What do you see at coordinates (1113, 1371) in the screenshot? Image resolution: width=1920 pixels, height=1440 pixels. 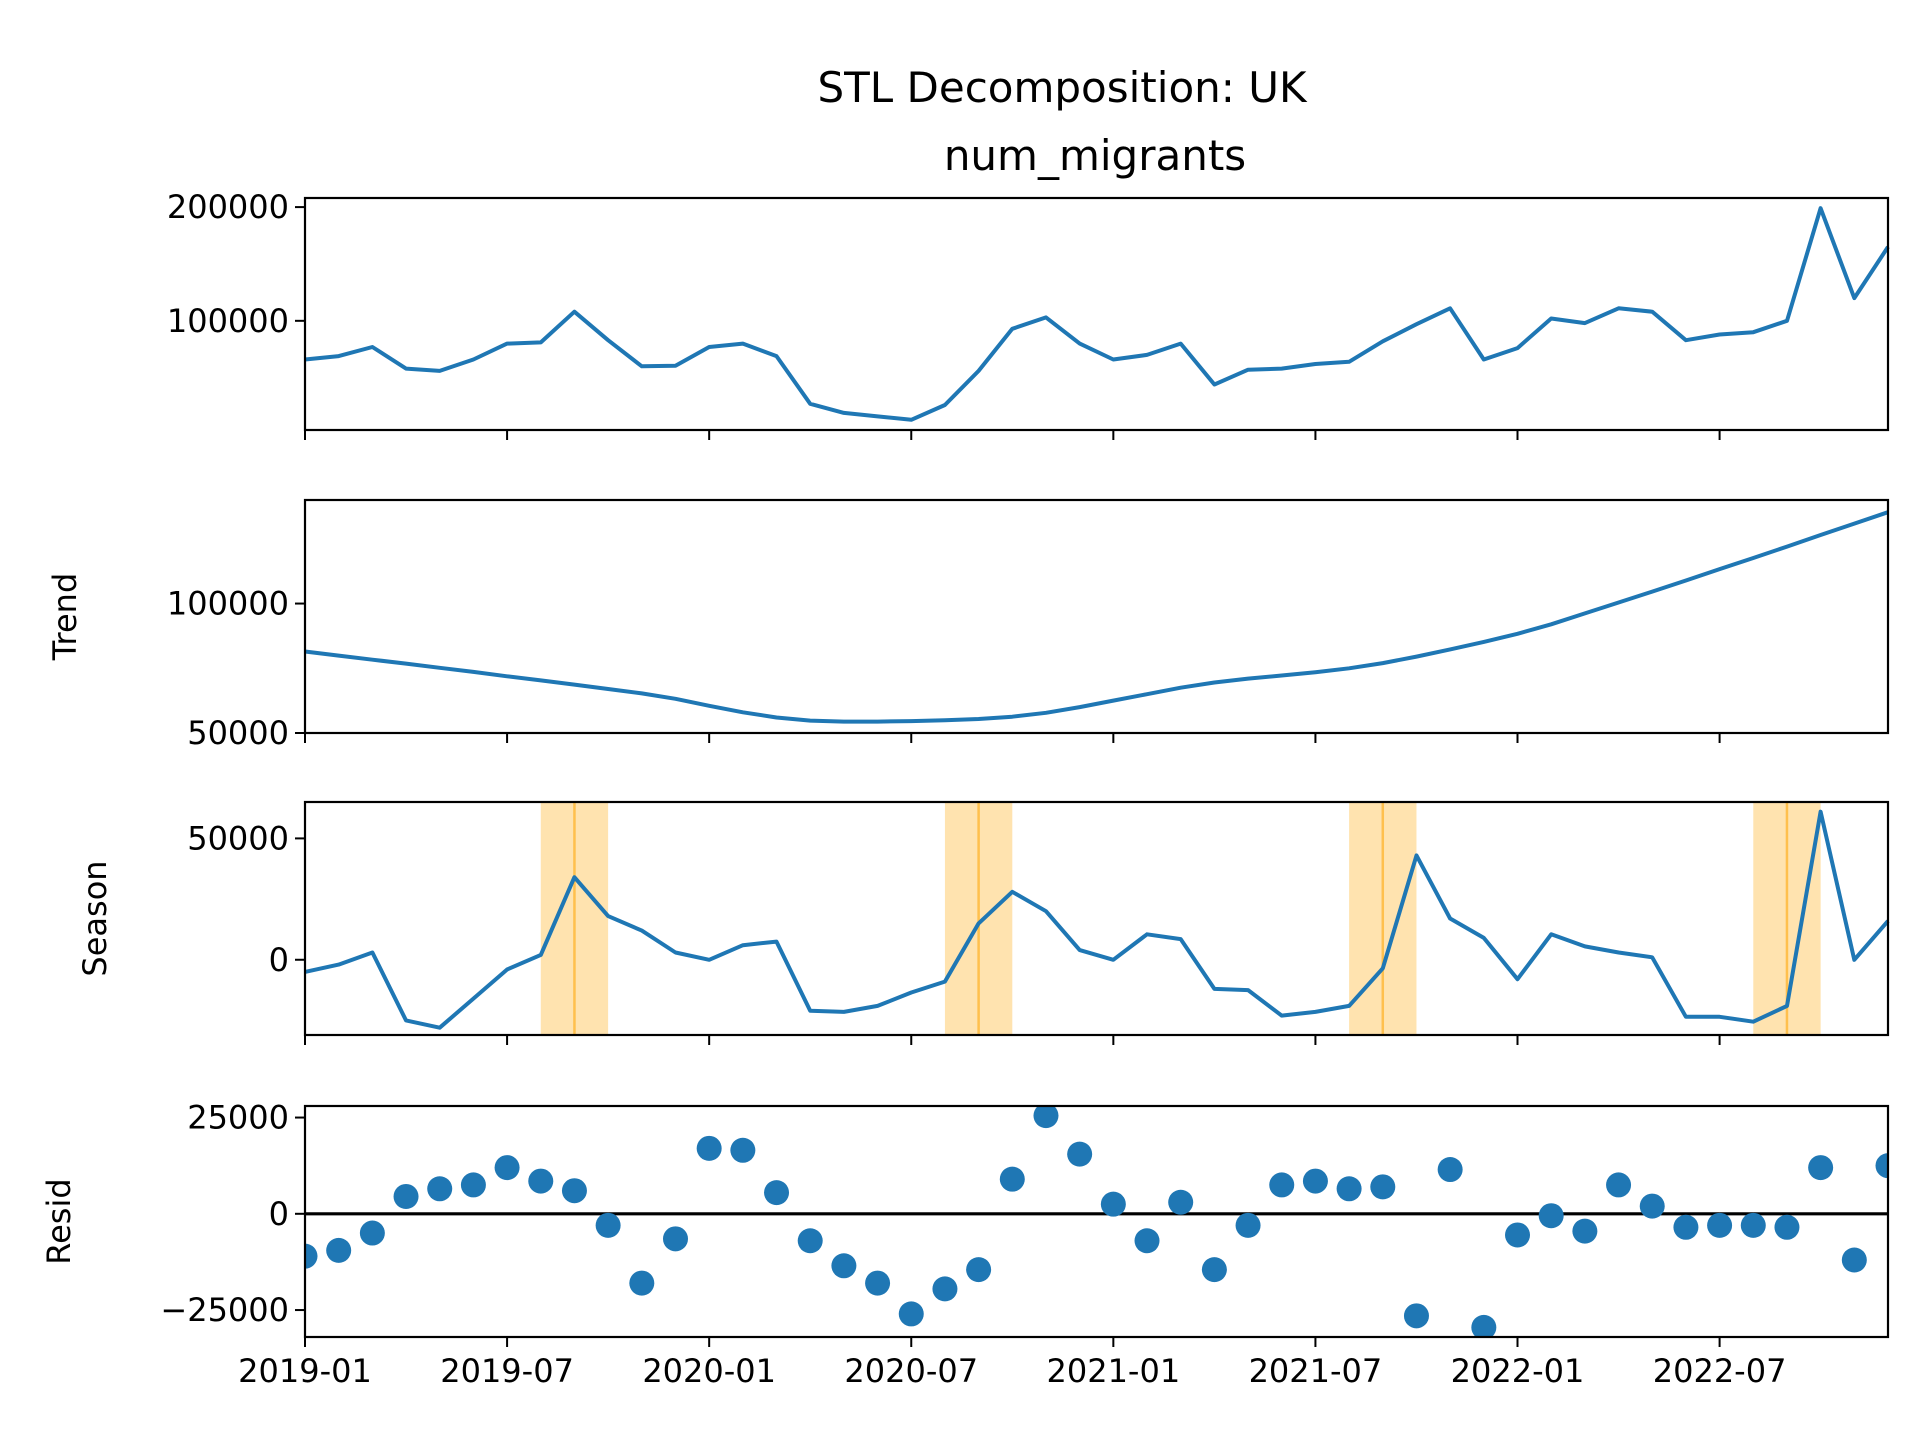 I see `x-tick-label: 2021-01` at bounding box center [1113, 1371].